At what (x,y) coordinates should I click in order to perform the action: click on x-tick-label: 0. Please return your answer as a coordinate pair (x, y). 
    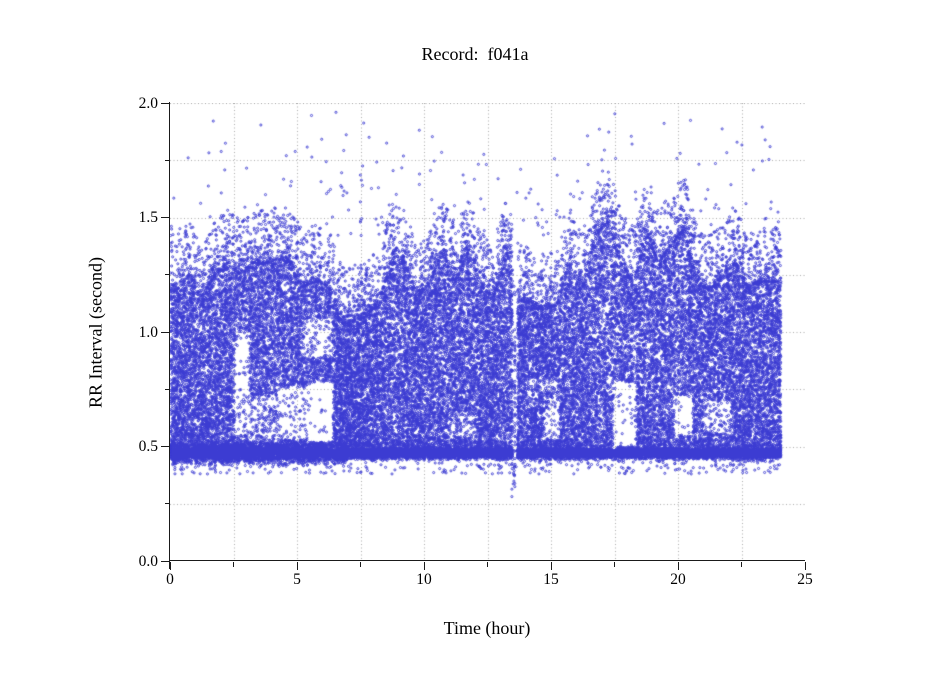
    Looking at the image, I should click on (170, 579).